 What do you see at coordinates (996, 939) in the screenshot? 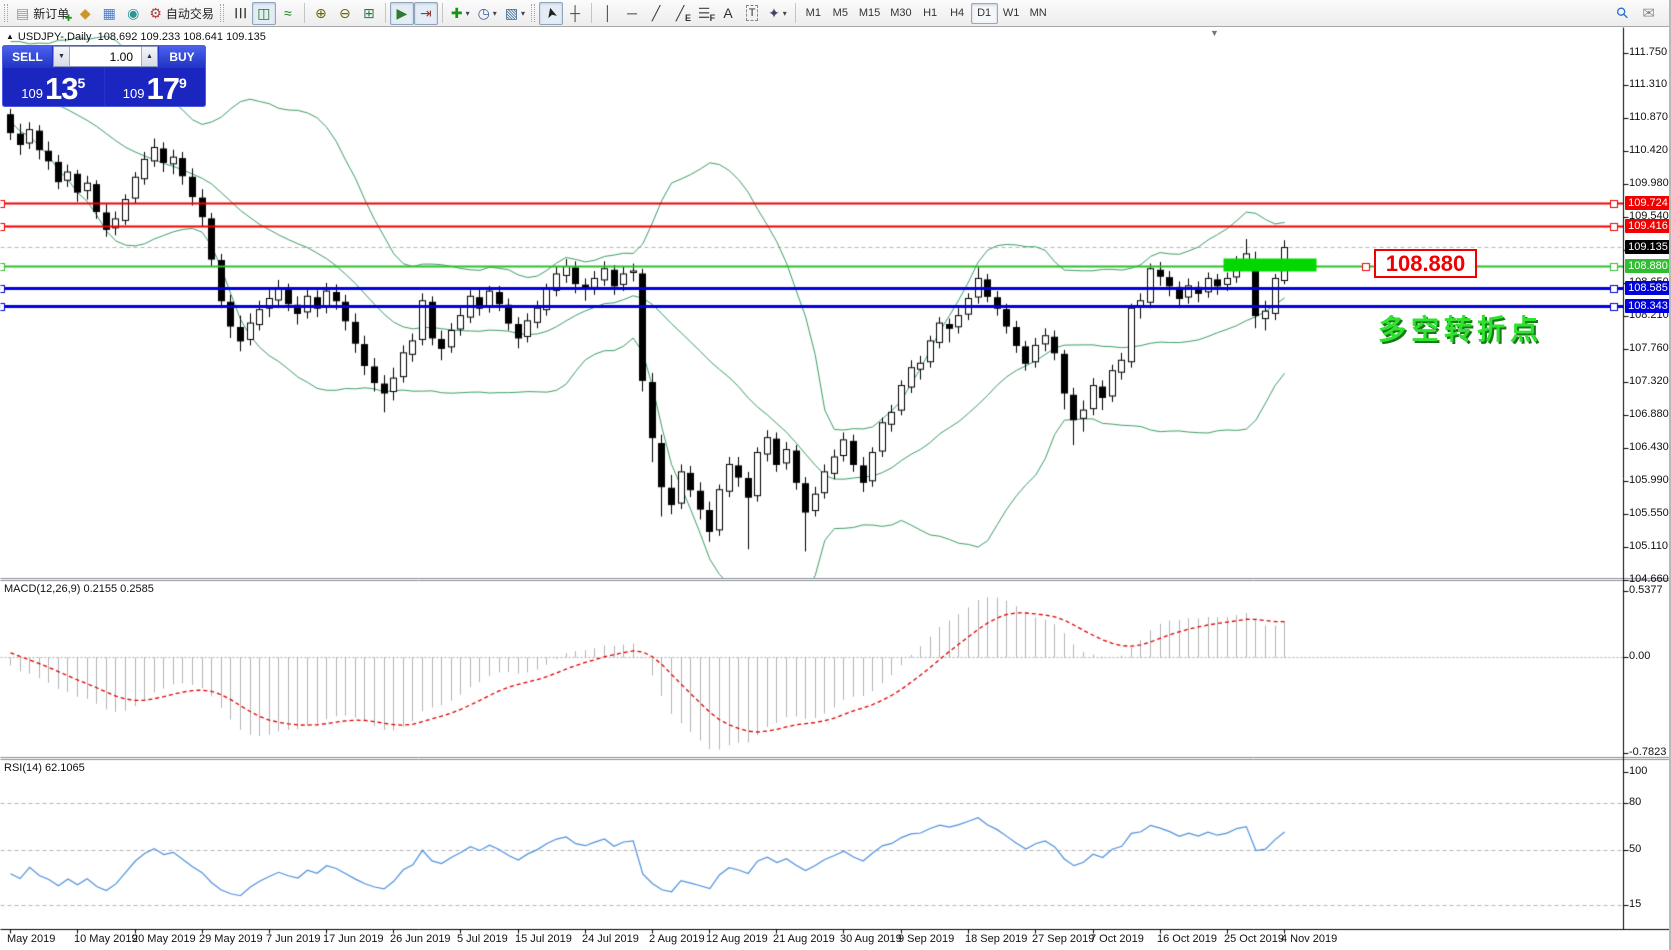
I see `date-tick-label: 18 Sep 2019` at bounding box center [996, 939].